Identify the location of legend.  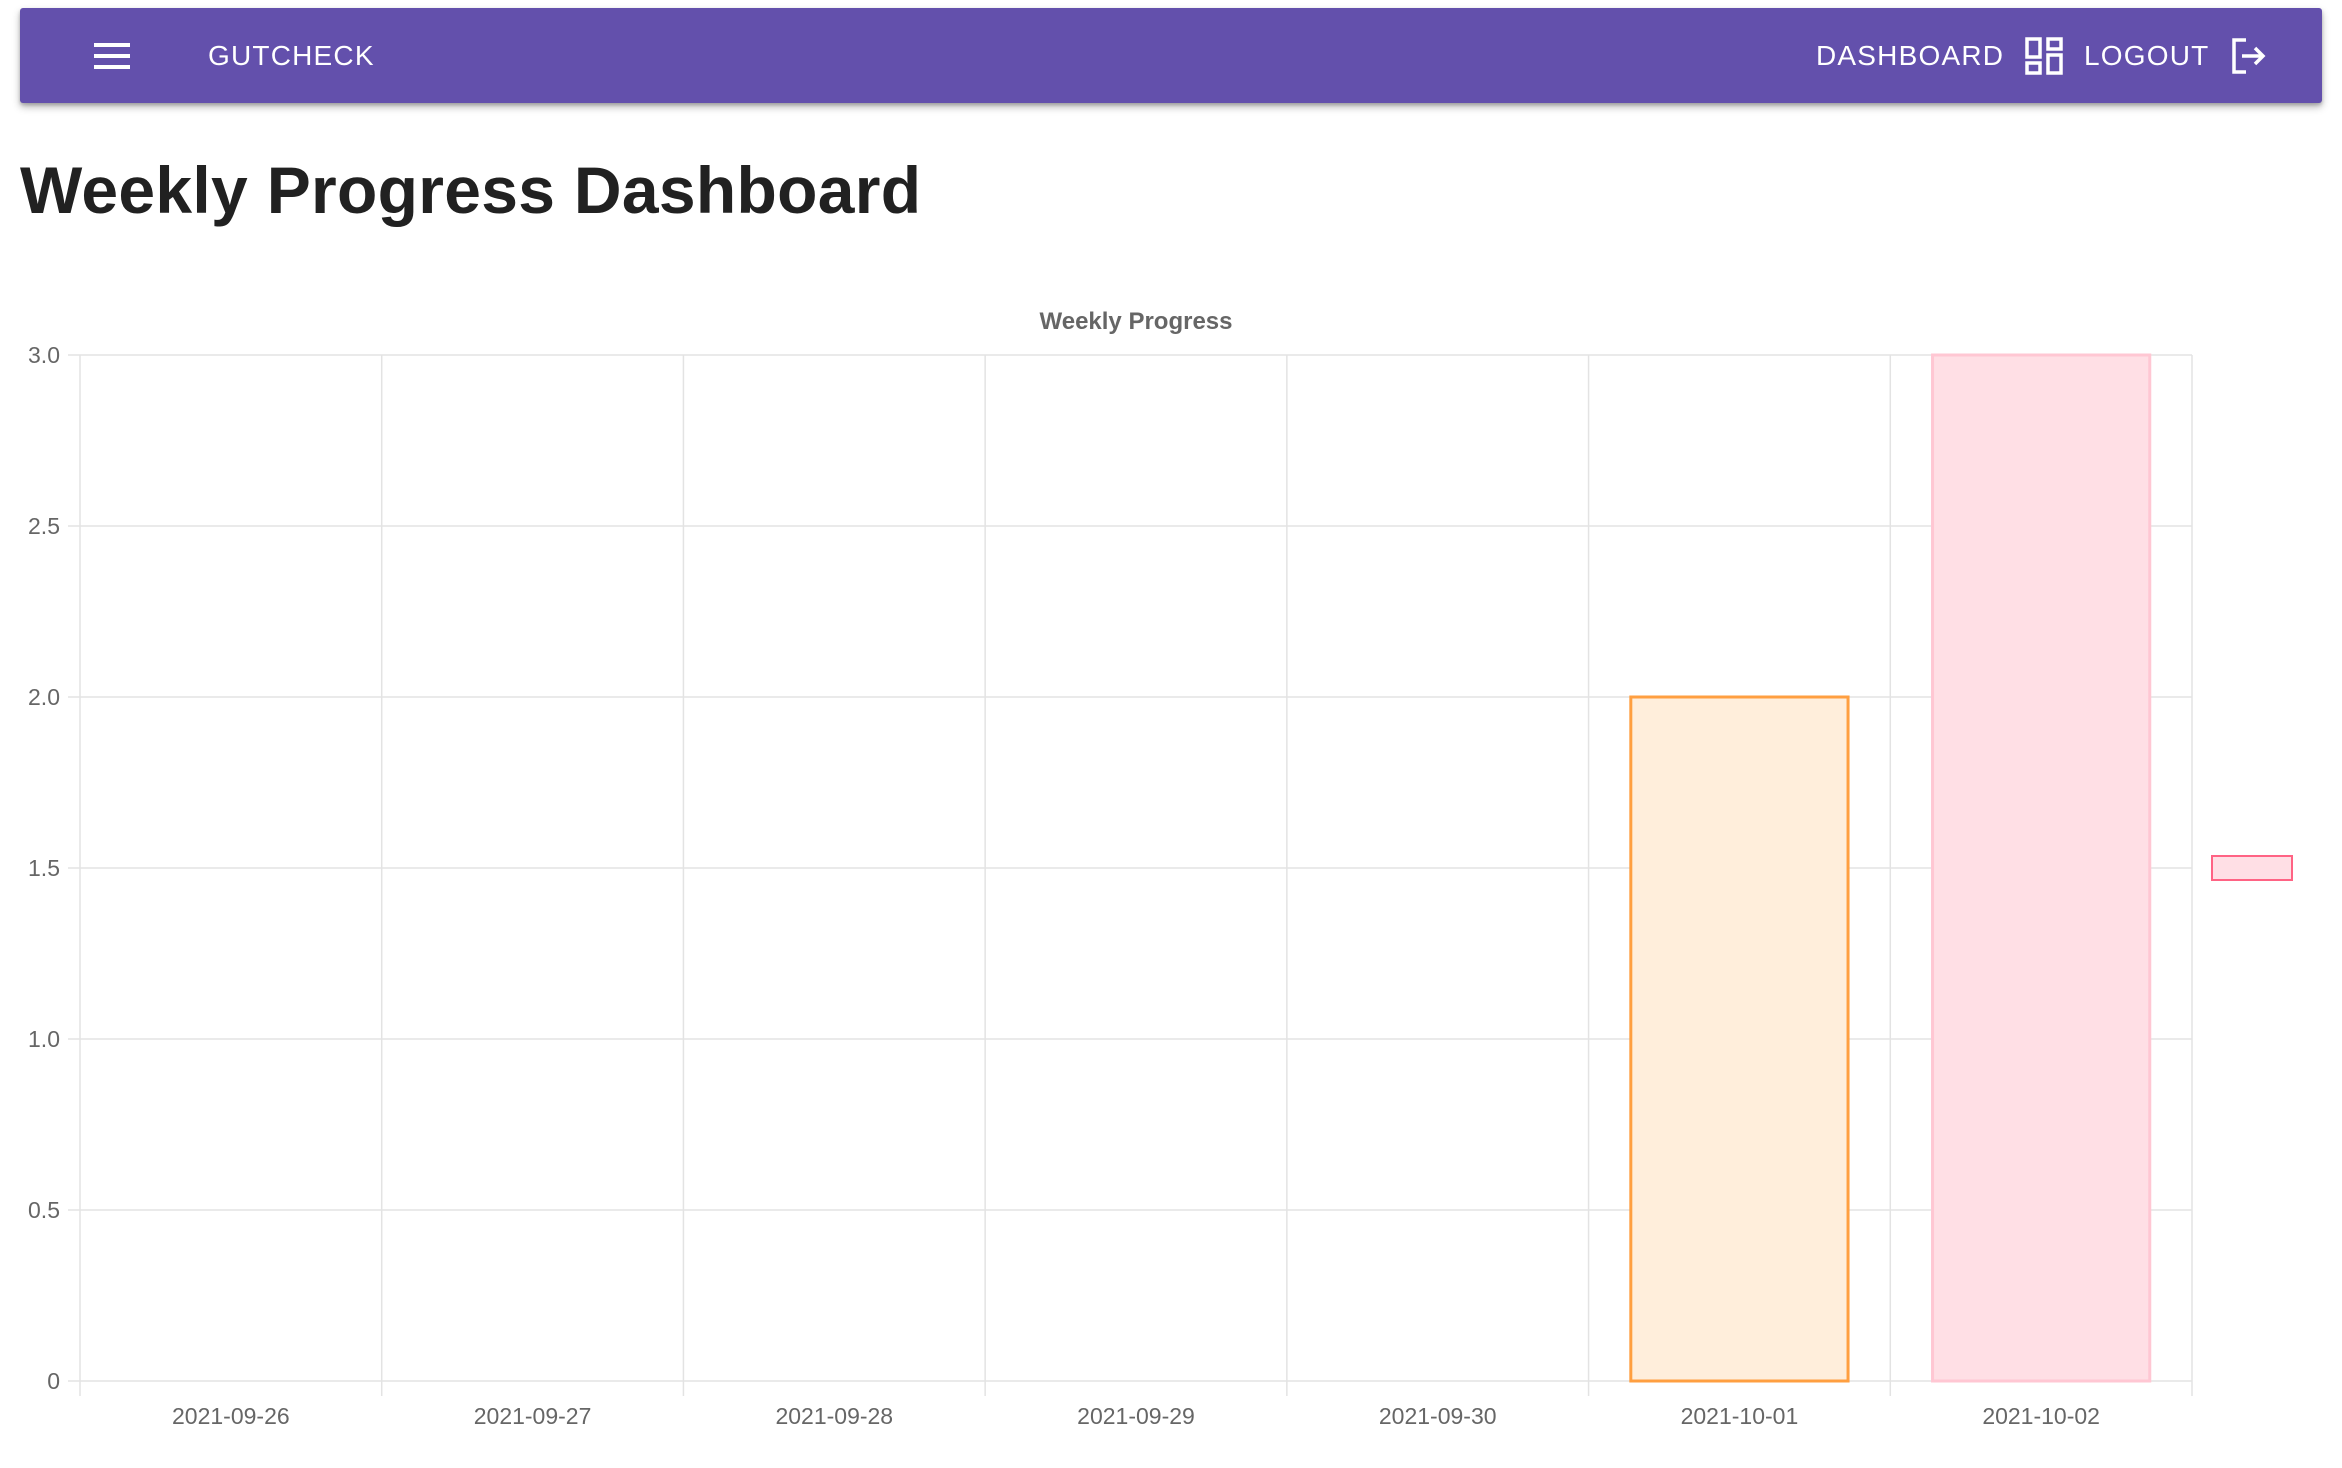
(2252, 868).